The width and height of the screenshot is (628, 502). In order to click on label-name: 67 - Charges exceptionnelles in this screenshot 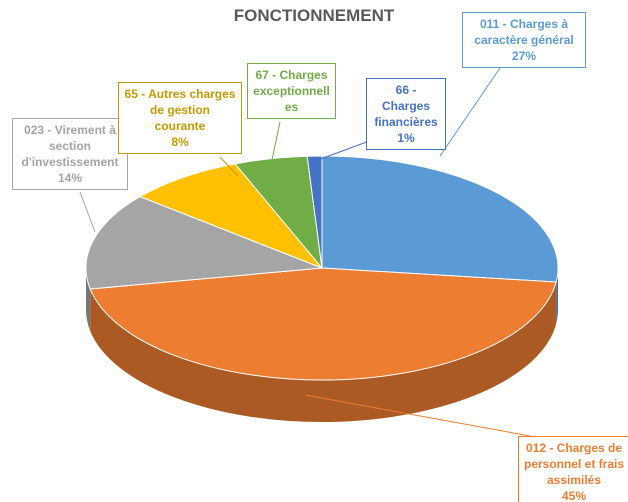, I will do `click(291, 91)`.